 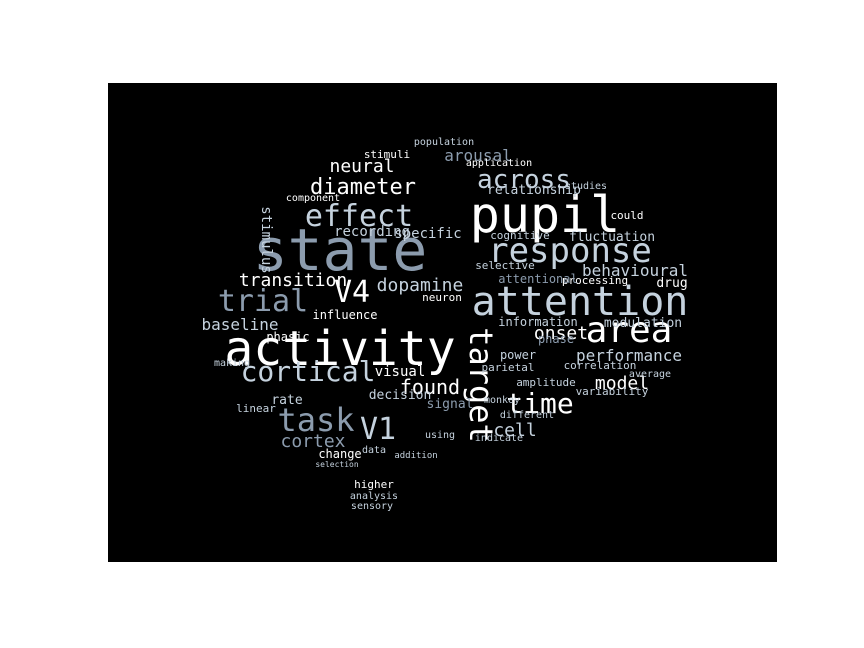 What do you see at coordinates (315, 420) in the screenshot?
I see `word: task` at bounding box center [315, 420].